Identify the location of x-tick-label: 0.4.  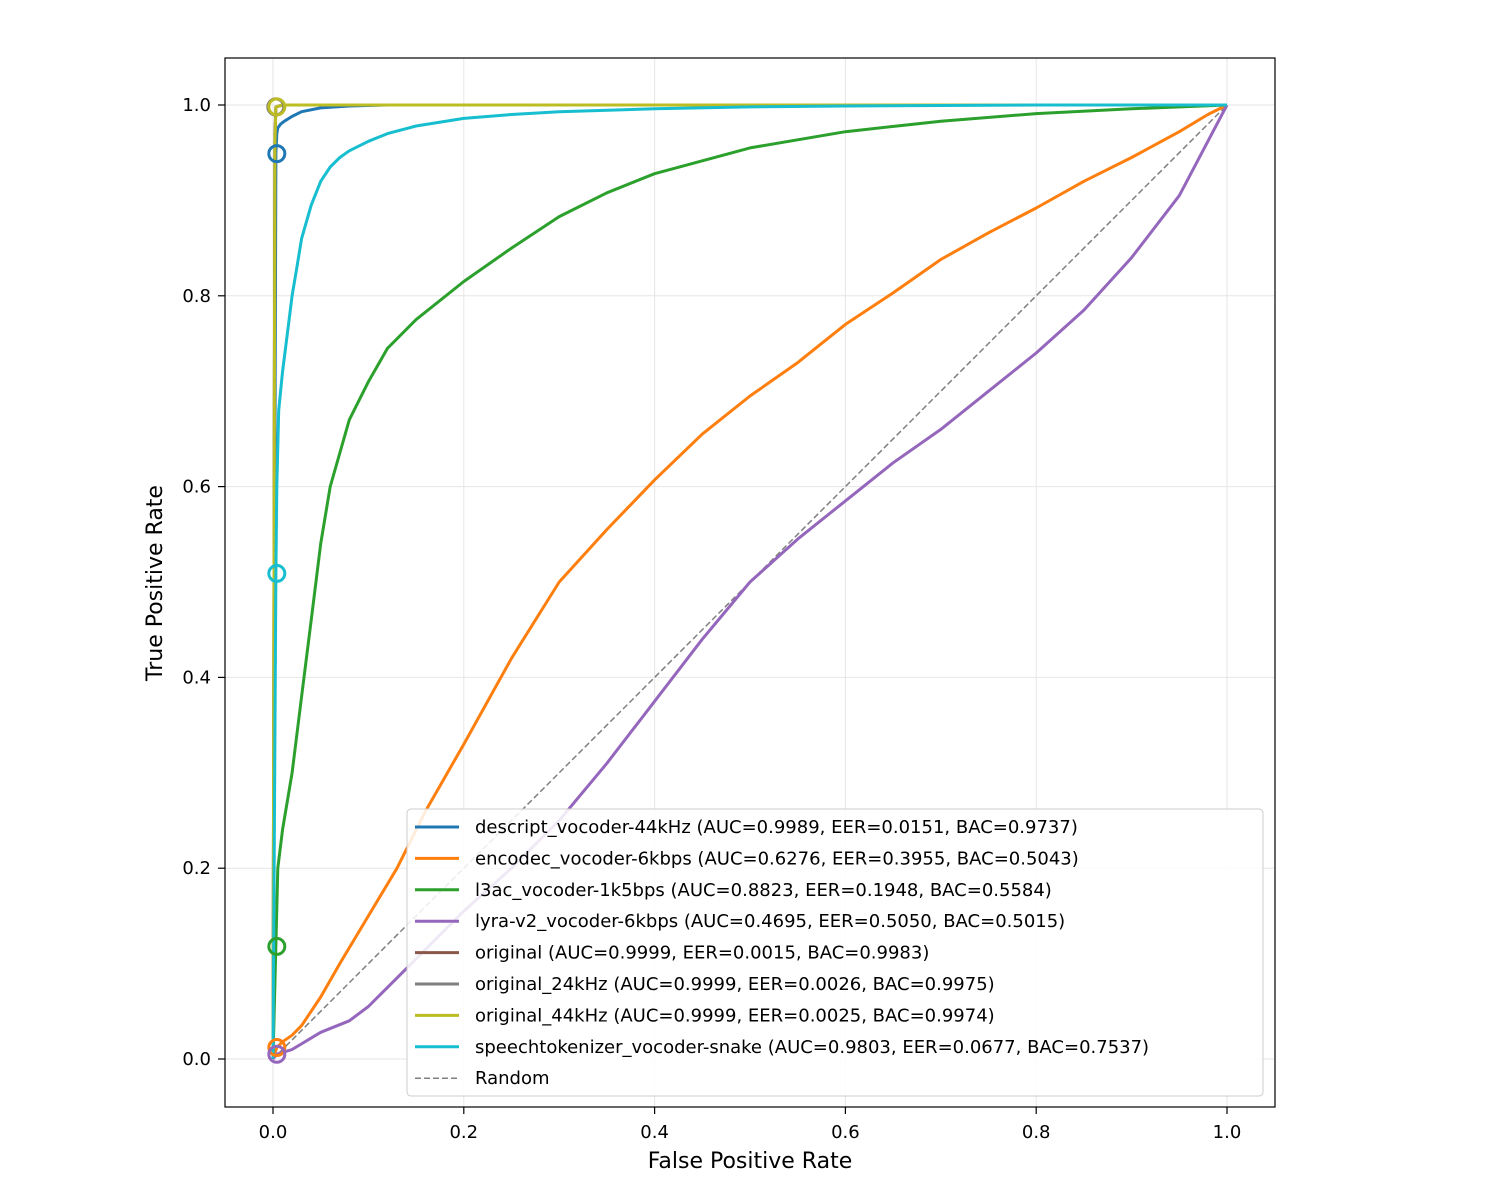
(654, 1132).